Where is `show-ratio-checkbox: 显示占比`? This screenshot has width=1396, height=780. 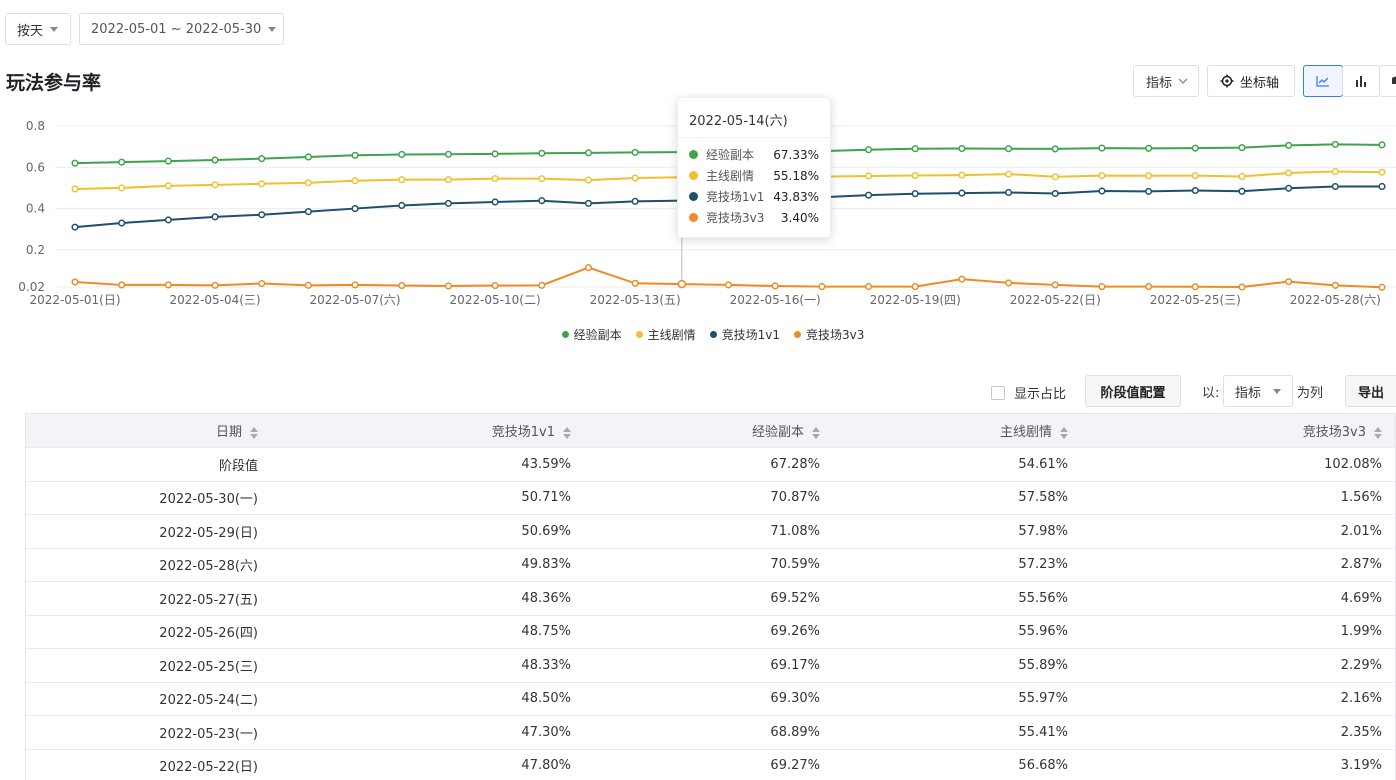
show-ratio-checkbox: 显示占比 is located at coordinates (1028, 392).